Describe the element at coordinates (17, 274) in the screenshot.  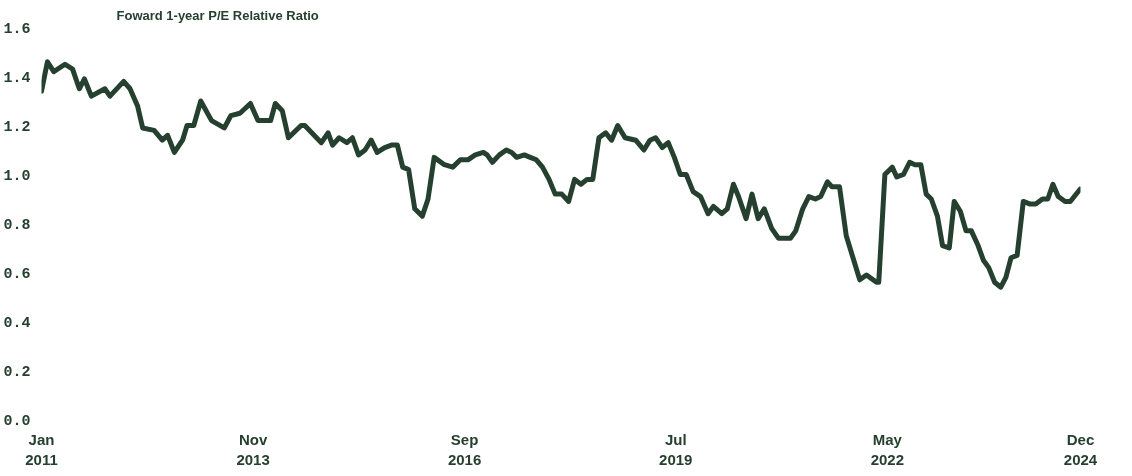
I see `y-tick-label: 0.6` at that location.